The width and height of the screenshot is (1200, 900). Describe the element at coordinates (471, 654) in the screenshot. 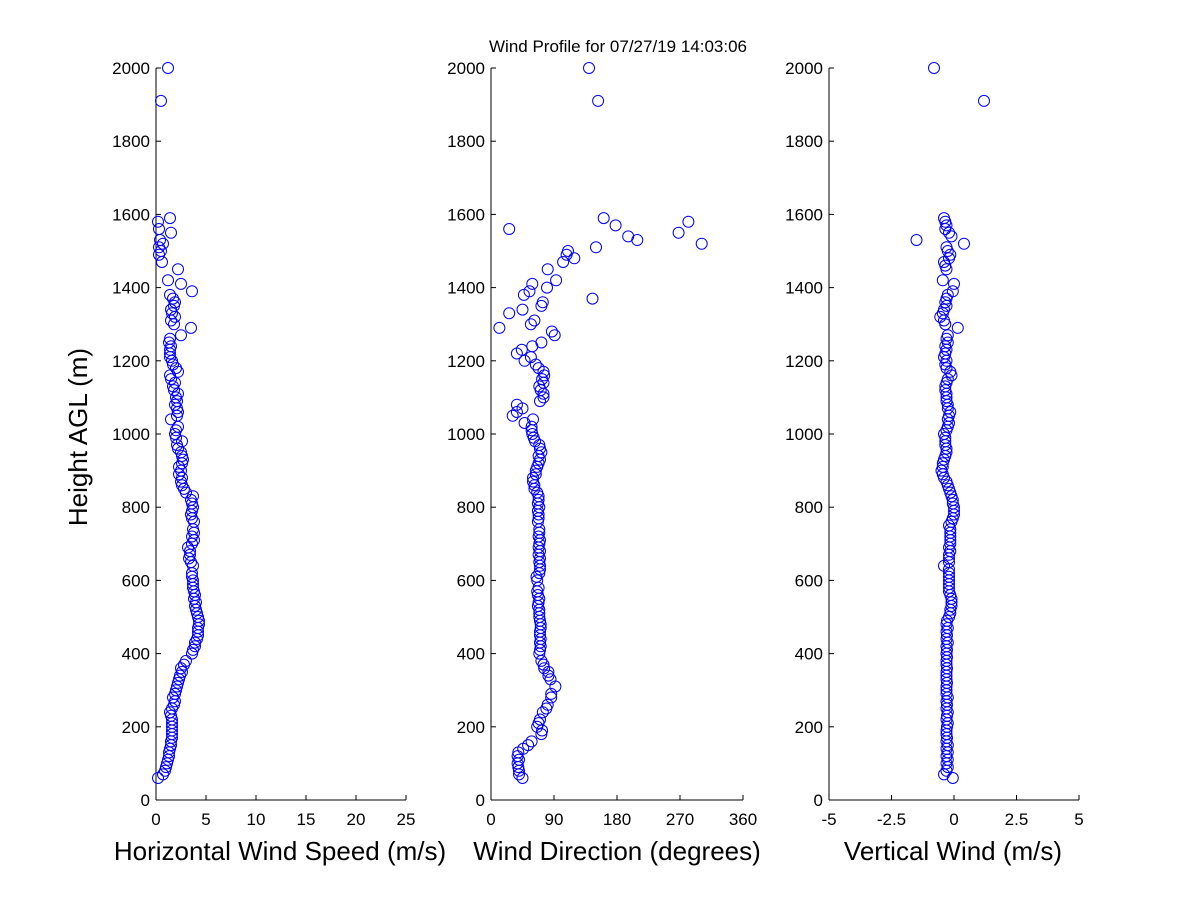

I see `direction-y-tick-label: 400` at that location.